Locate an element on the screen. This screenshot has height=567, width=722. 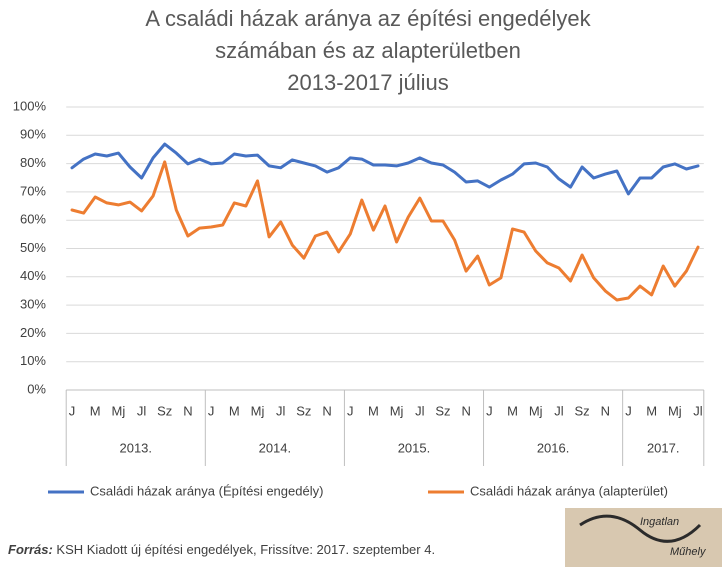
legend-label: Családi házak aránya (Építési engedély) is located at coordinates (206, 490).